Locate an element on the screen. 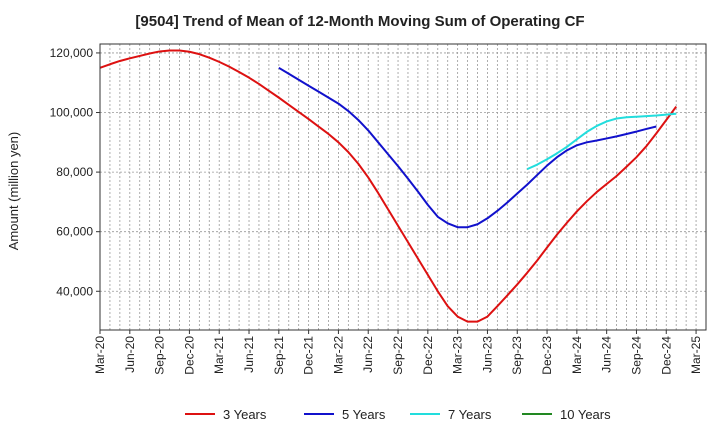 This screenshot has width=720, height=440. y-tick-label: 40,000 is located at coordinates (74, 291).